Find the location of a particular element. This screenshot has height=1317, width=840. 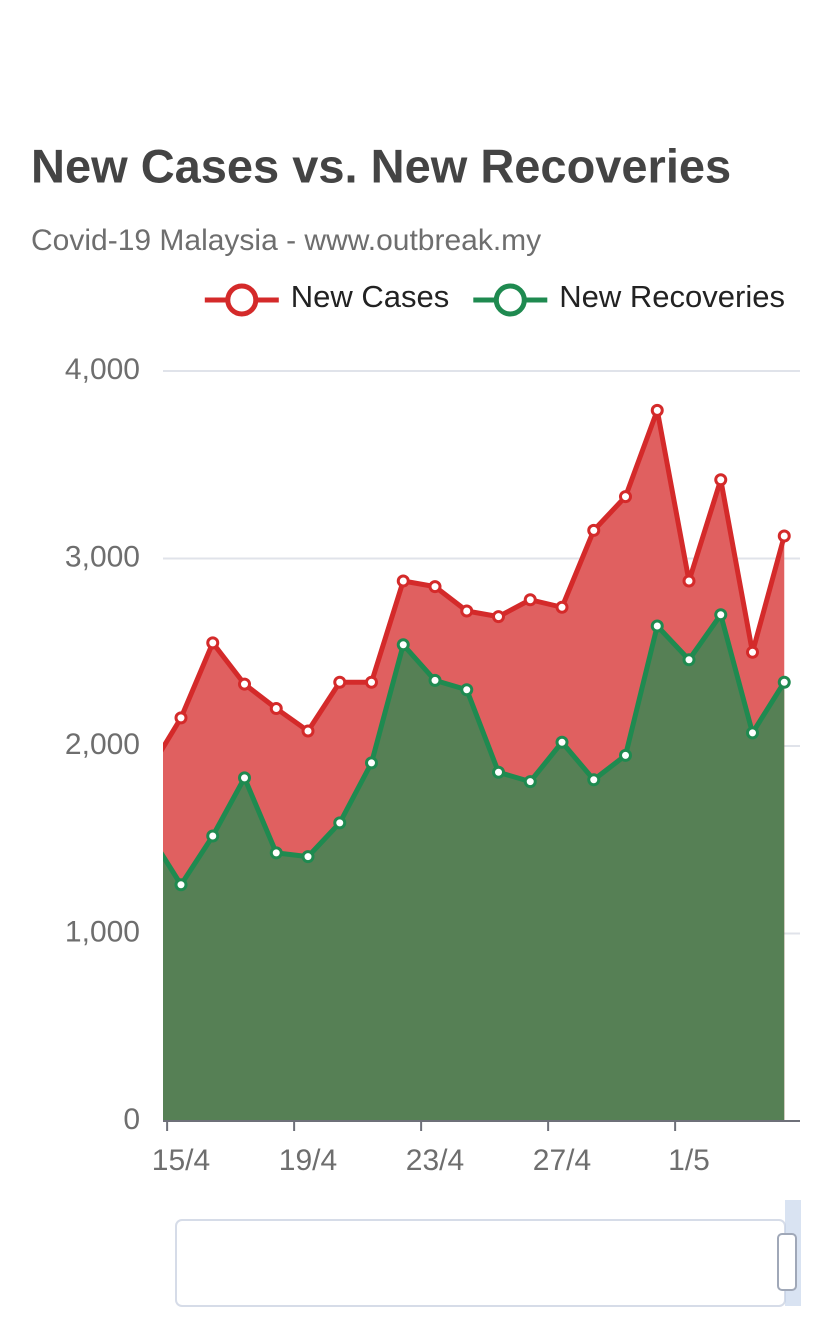

chart-title: New Cases vs. New Recoveries is located at coordinates (381, 165).